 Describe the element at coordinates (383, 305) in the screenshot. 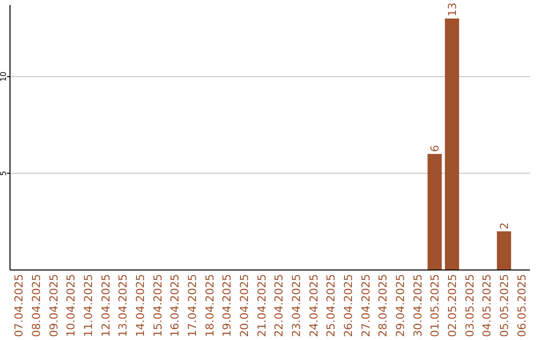

I see `x-tick-label: 28.04.2025` at that location.